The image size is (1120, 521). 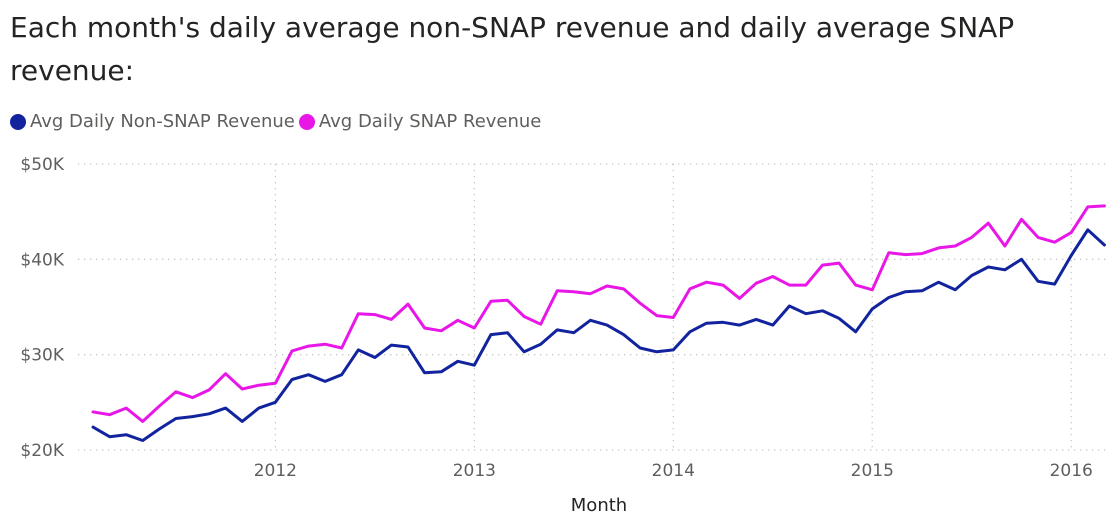 I want to click on x-tick-label: 2012, so click(x=275, y=471).